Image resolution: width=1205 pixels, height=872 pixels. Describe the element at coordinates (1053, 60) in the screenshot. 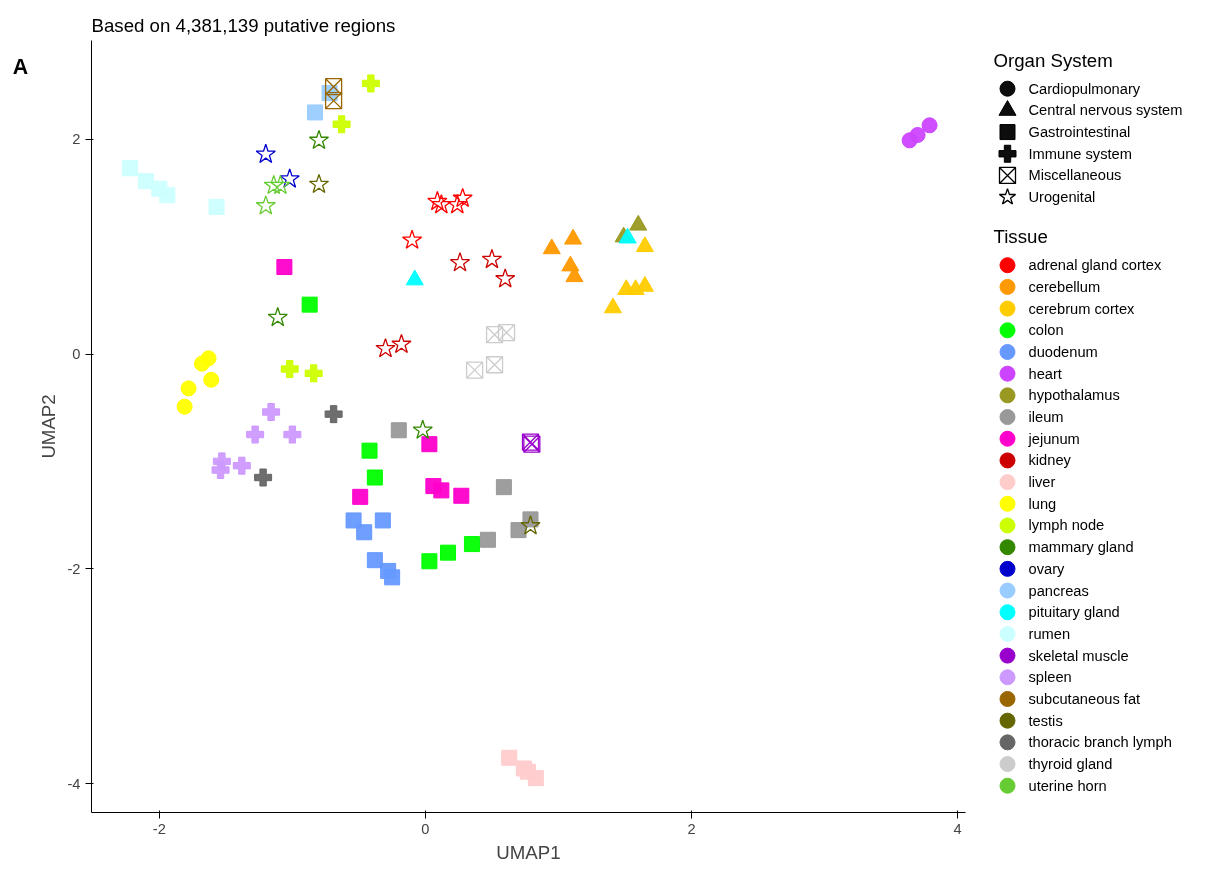

I see `text: Organ System` at that location.